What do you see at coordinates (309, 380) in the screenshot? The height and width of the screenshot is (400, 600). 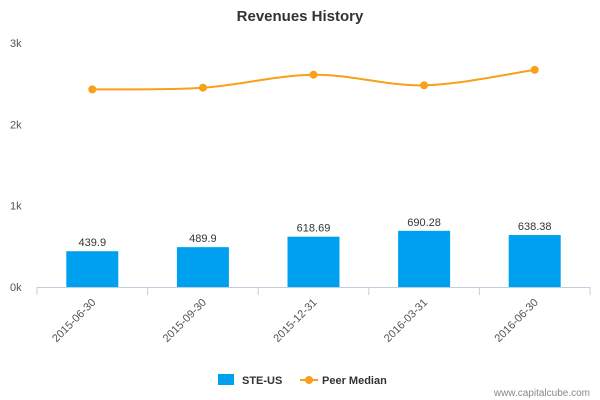 I see `legend-marker-peer-median` at bounding box center [309, 380].